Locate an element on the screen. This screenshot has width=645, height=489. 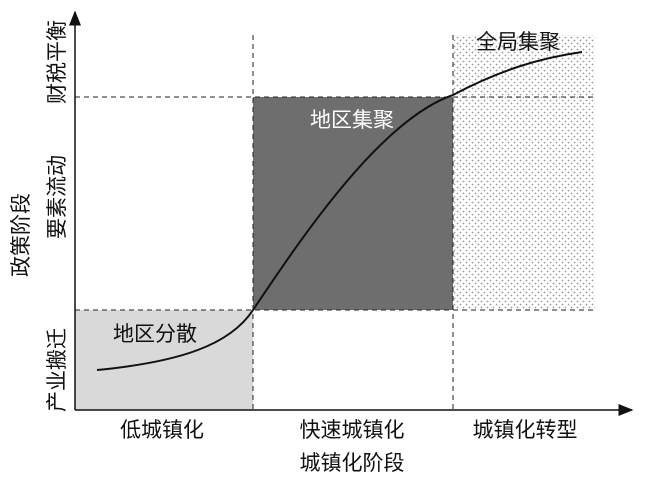
region-label: 地区分散 is located at coordinates (155, 334).